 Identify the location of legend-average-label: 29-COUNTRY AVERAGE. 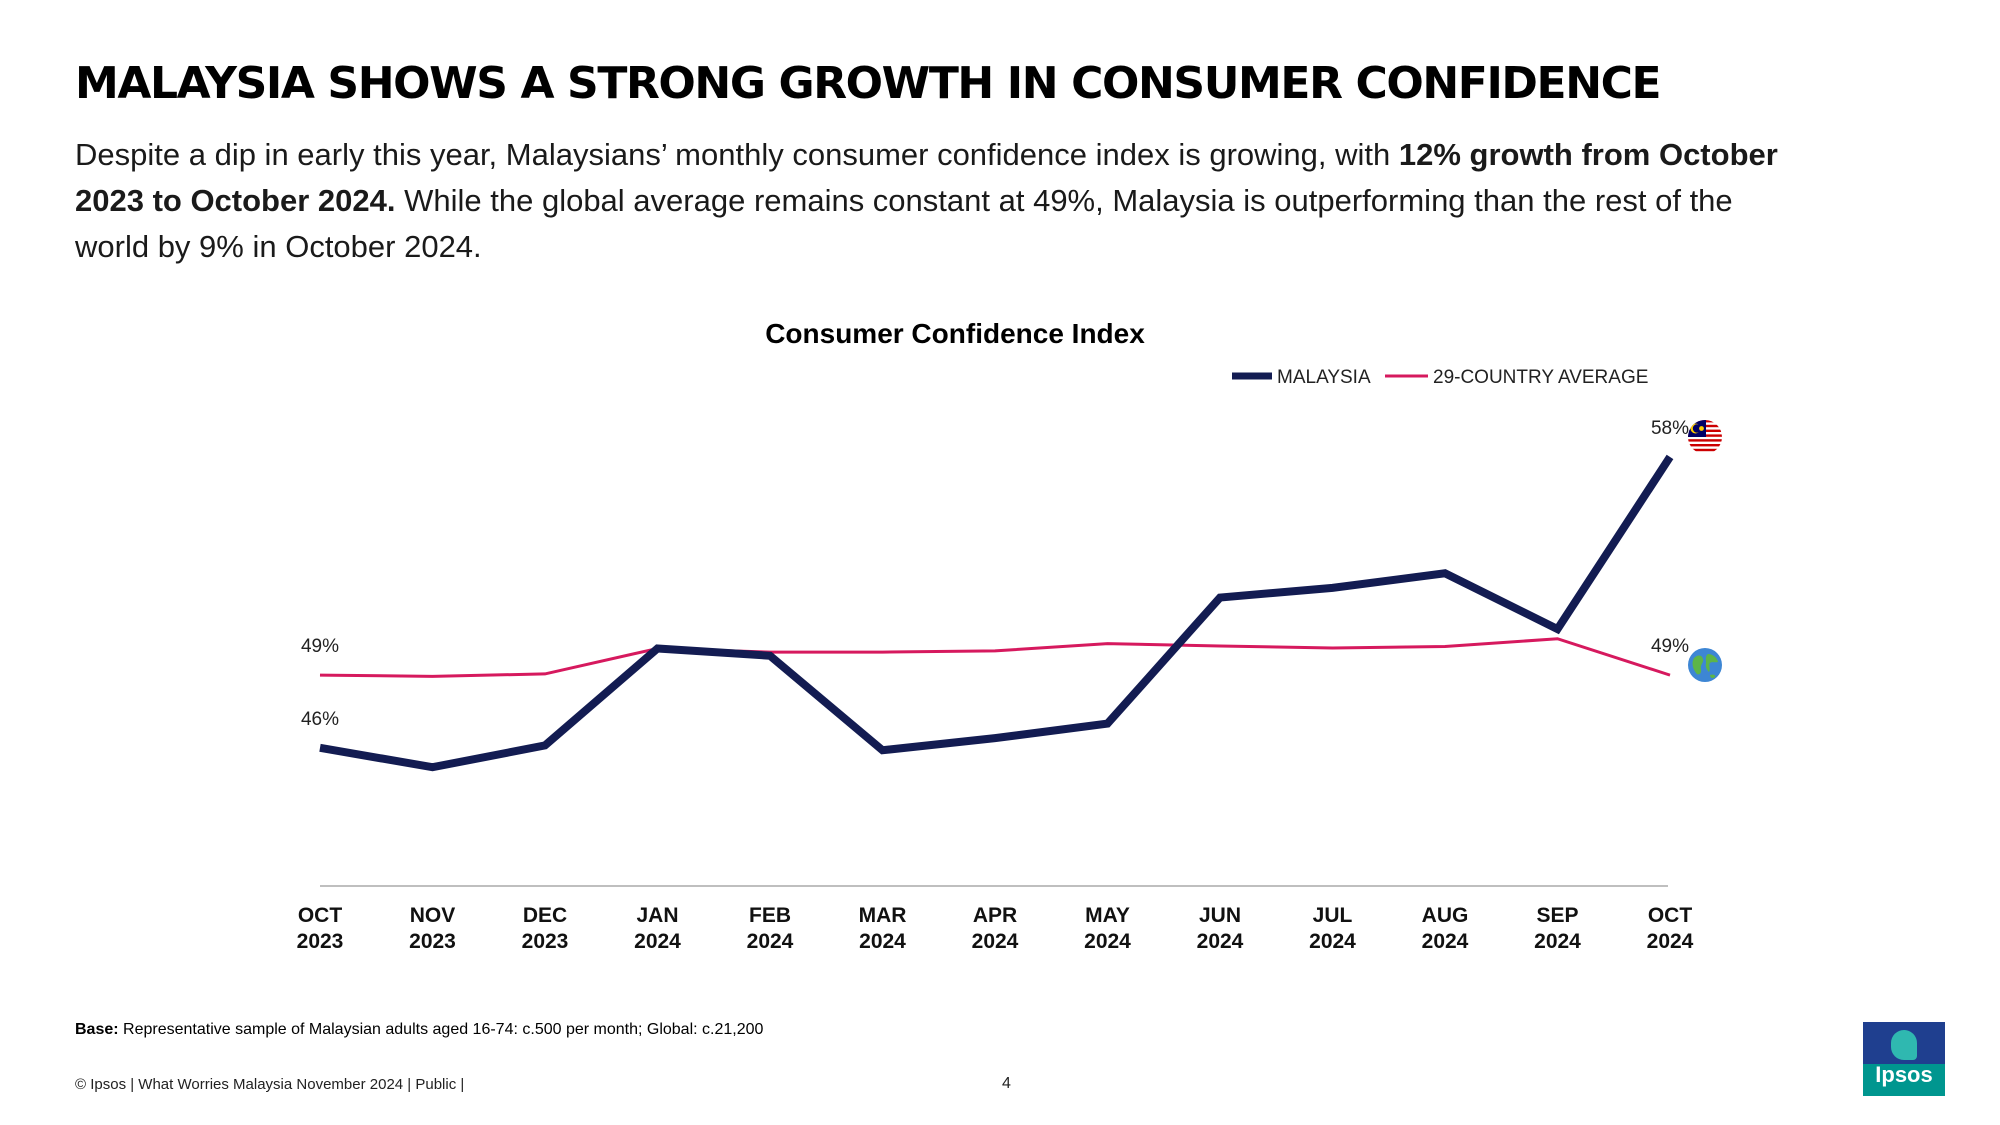
(1540, 377).